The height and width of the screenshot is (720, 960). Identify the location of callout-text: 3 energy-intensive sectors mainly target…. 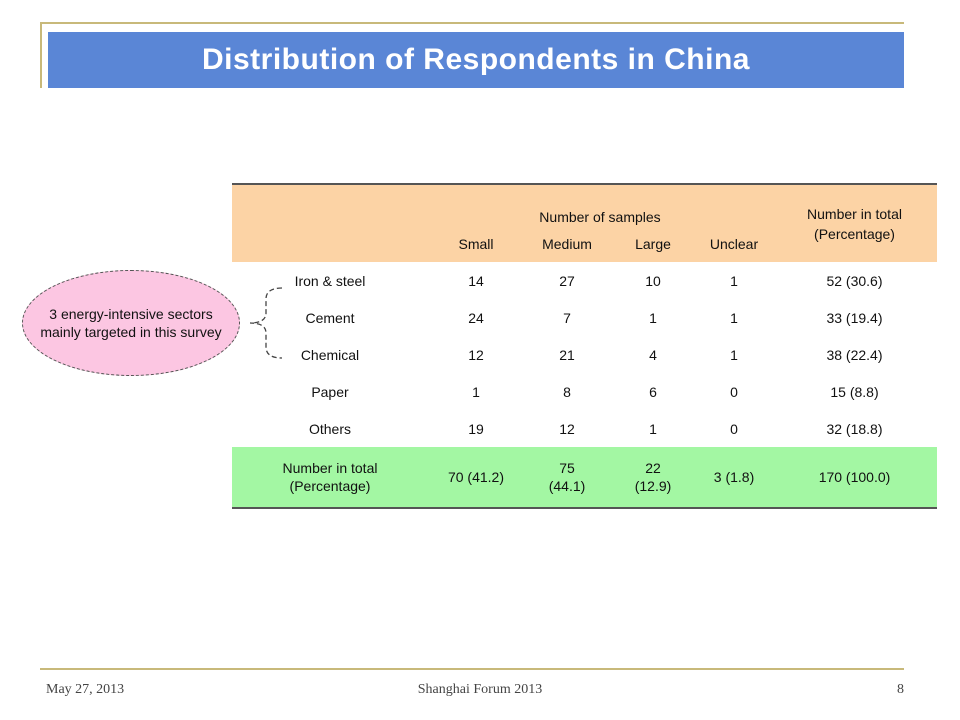
(131, 323).